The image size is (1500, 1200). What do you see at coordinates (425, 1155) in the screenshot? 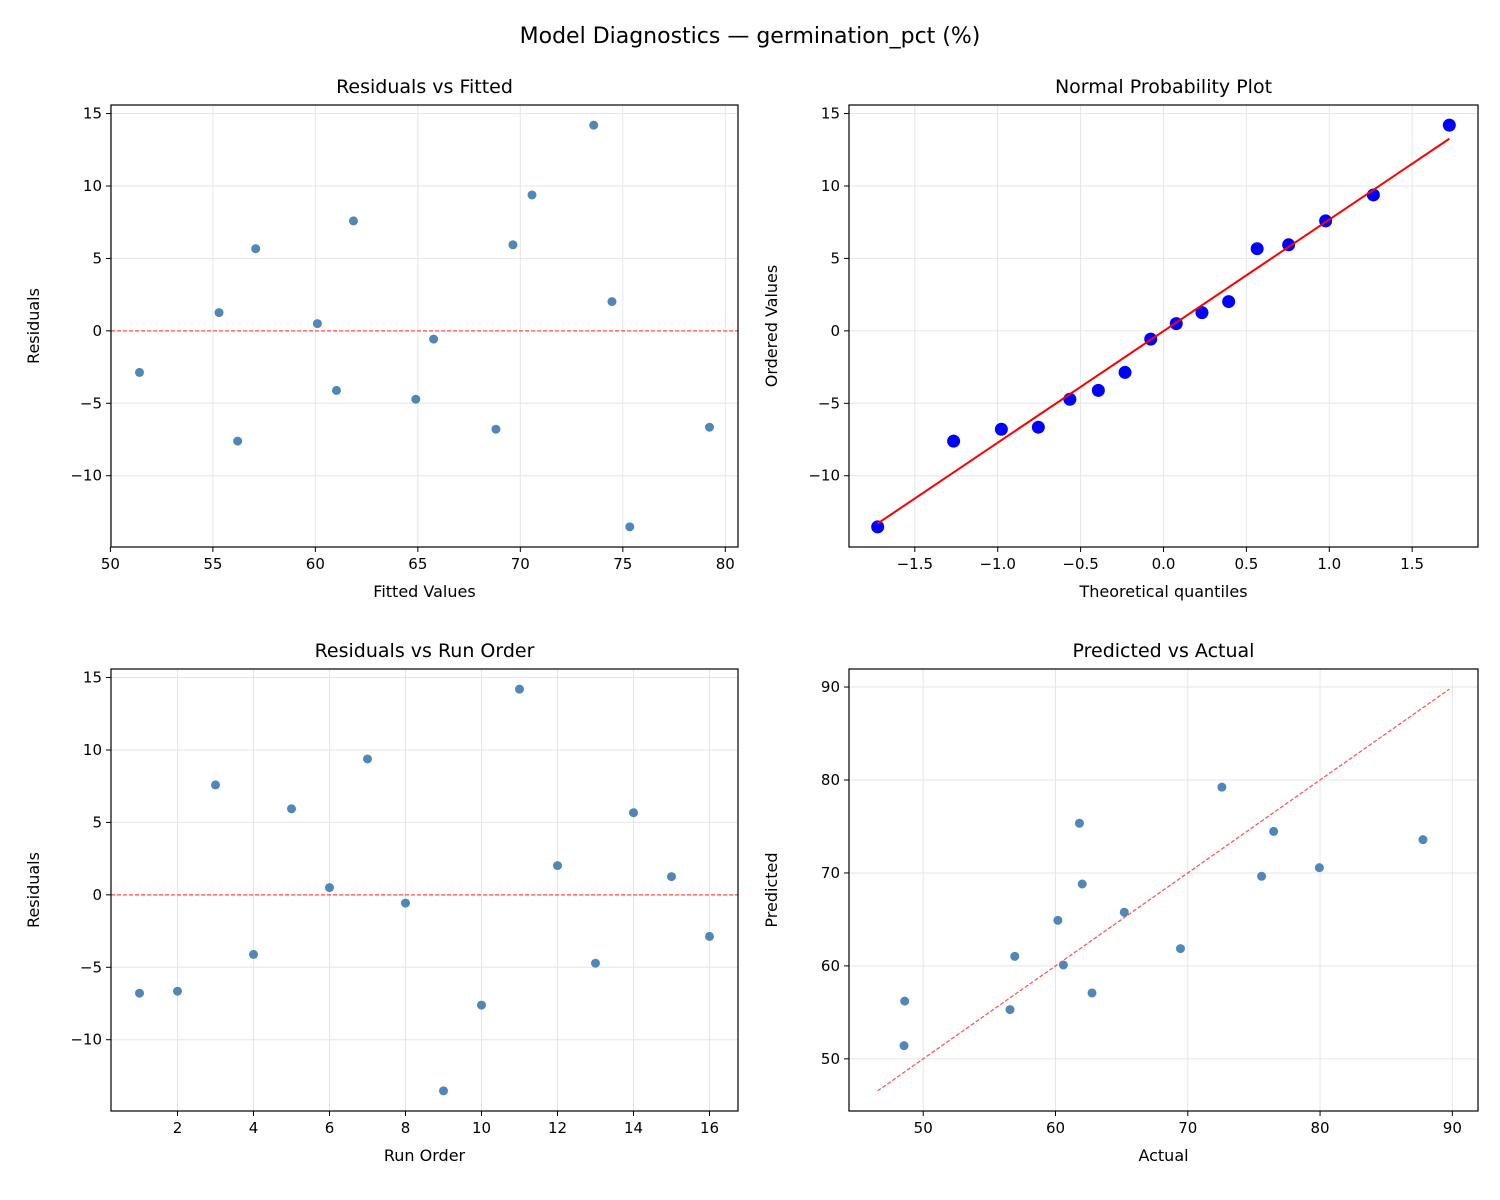
I see `x-axis-label: Run Order` at bounding box center [425, 1155].